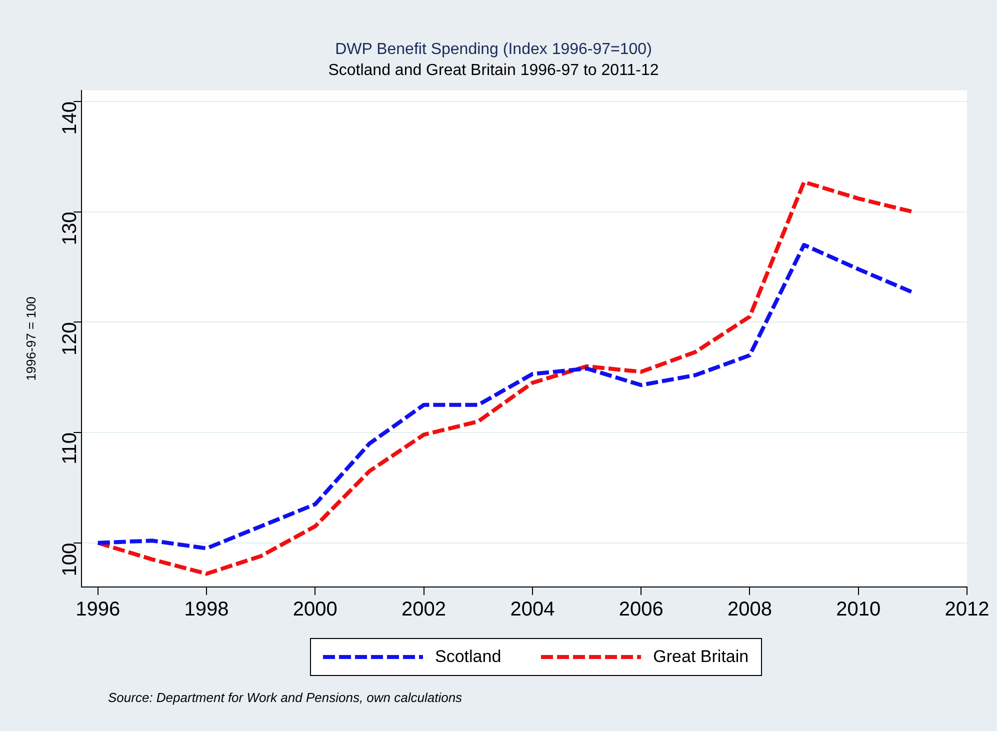 Image resolution: width=997 pixels, height=731 pixels. Describe the element at coordinates (70, 339) in the screenshot. I see `y-tick-label: 120` at that location.